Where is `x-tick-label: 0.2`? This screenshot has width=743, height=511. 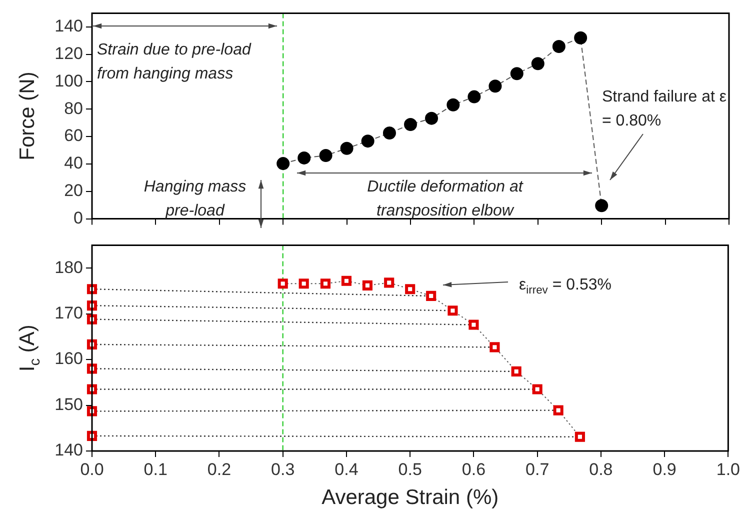 x-tick-label: 0.2 is located at coordinates (219, 469).